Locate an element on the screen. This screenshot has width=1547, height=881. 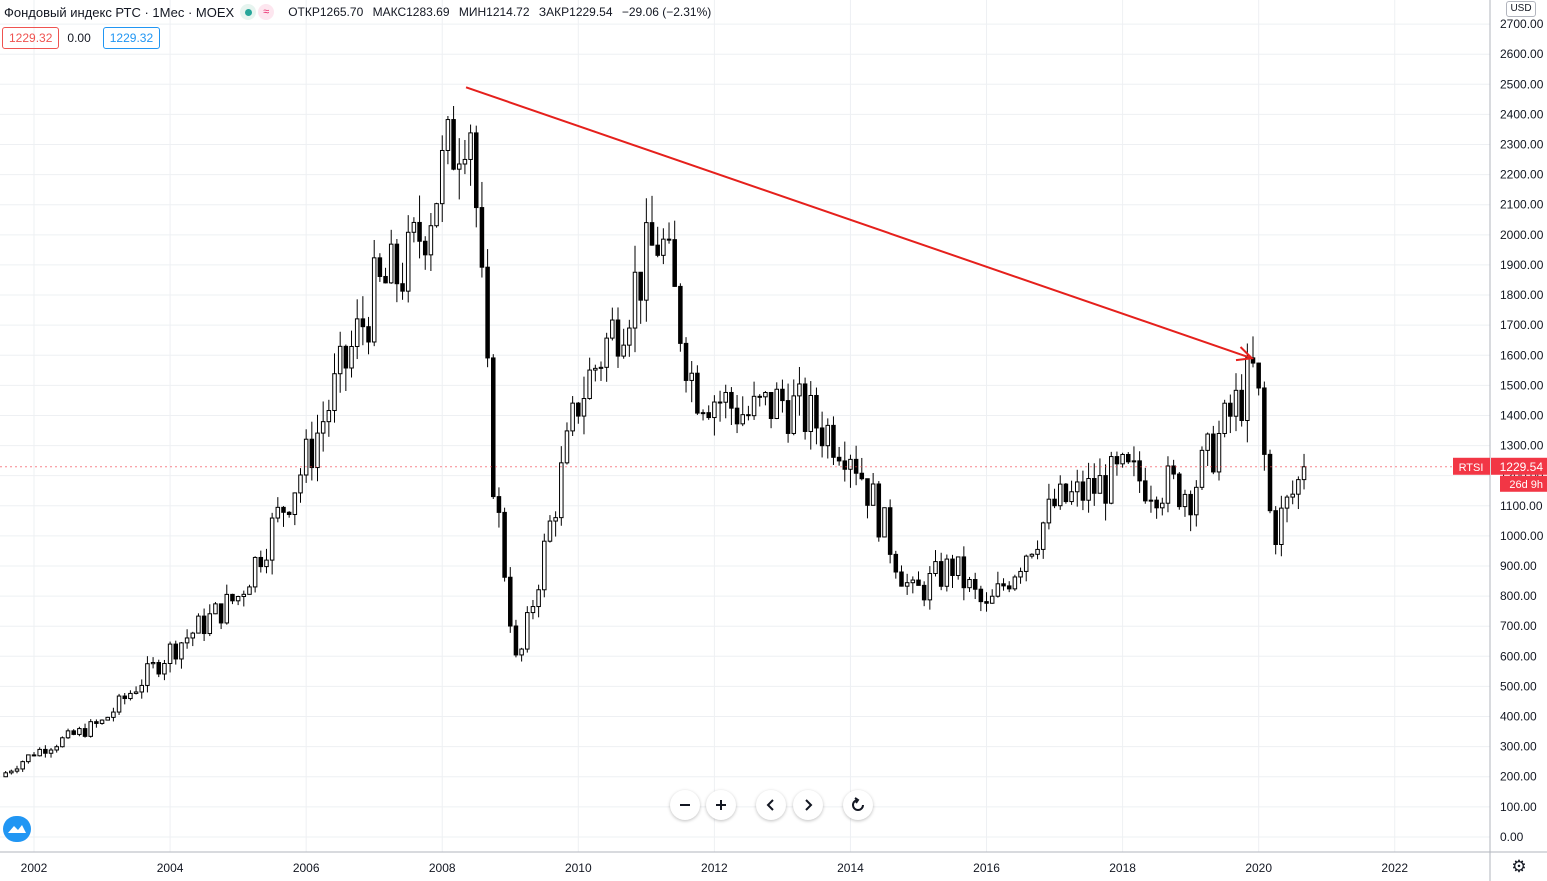
input-box-right: 1229.32 is located at coordinates (131, 38).